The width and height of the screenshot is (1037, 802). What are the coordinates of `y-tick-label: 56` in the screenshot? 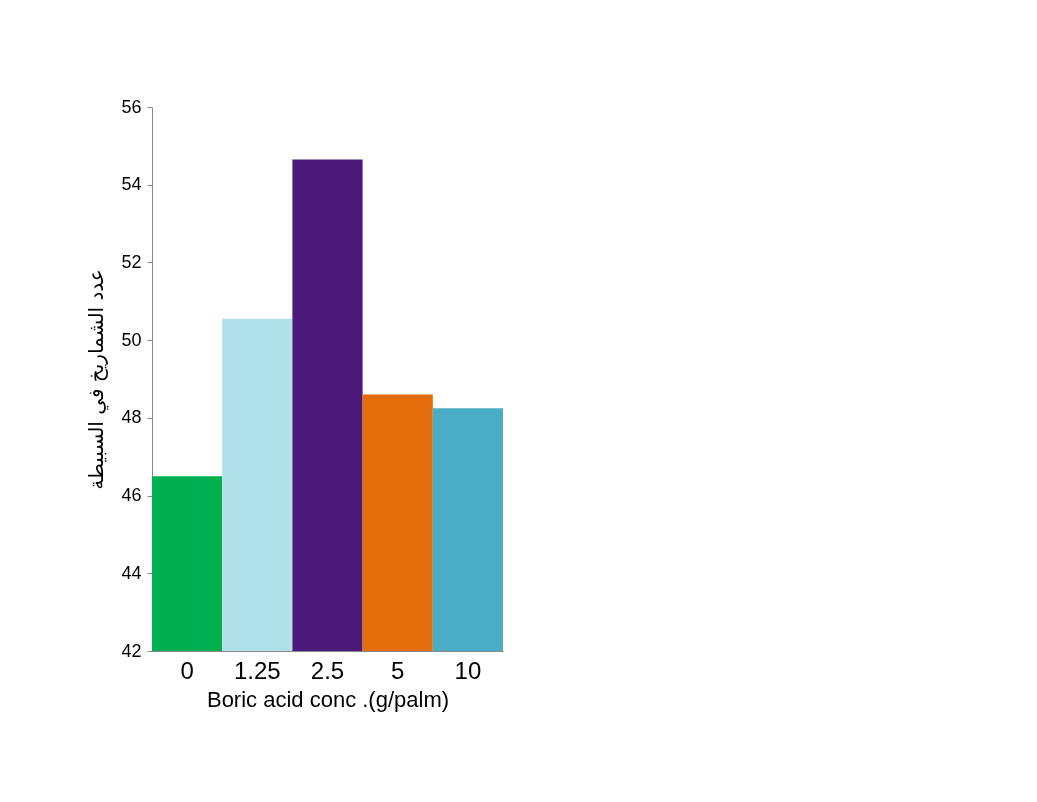 It's located at (131, 106).